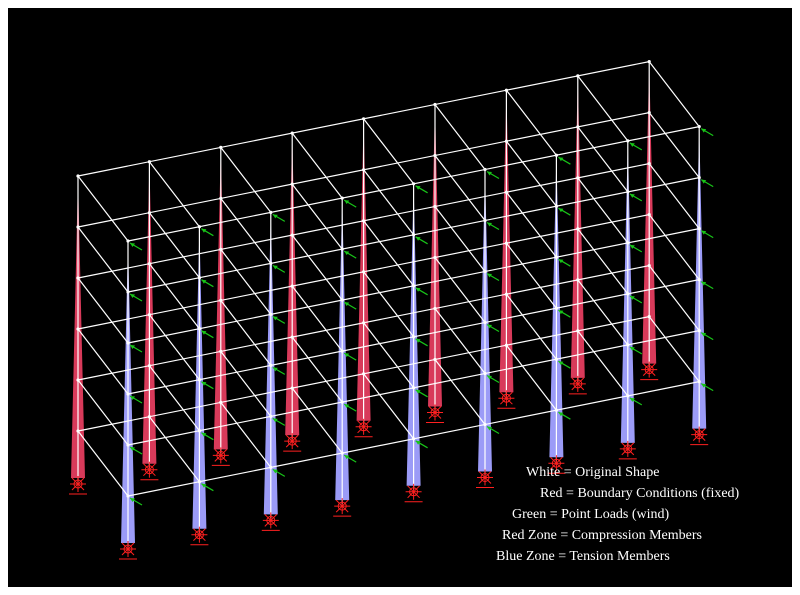  I want to click on legend-boundary-conditions: Red = Boundary Conditions (fixed), so click(640, 493).